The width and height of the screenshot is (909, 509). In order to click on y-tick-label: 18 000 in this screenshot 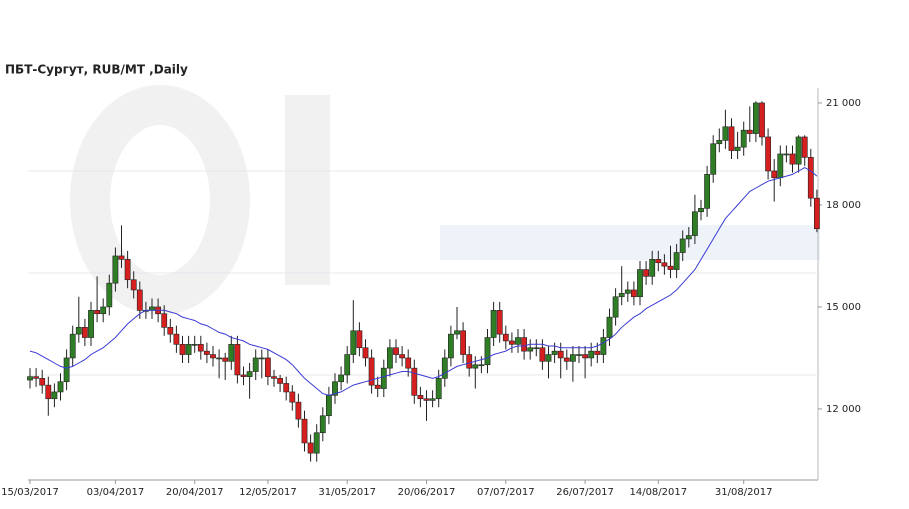, I will do `click(843, 205)`.